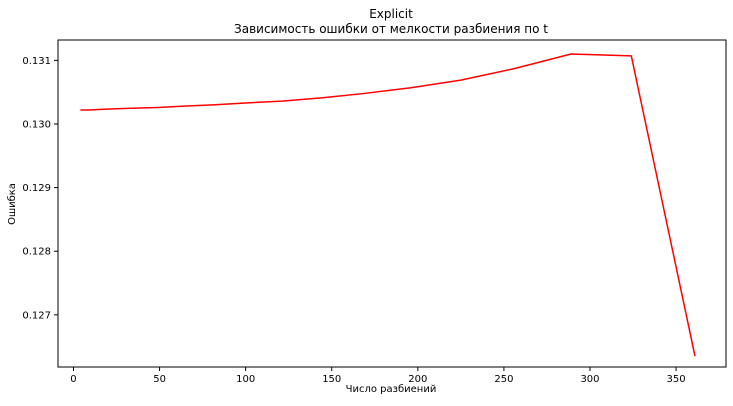 Image resolution: width=733 pixels, height=406 pixels. What do you see at coordinates (36, 252) in the screenshot?
I see `y-tick-label: 0.128` at bounding box center [36, 252].